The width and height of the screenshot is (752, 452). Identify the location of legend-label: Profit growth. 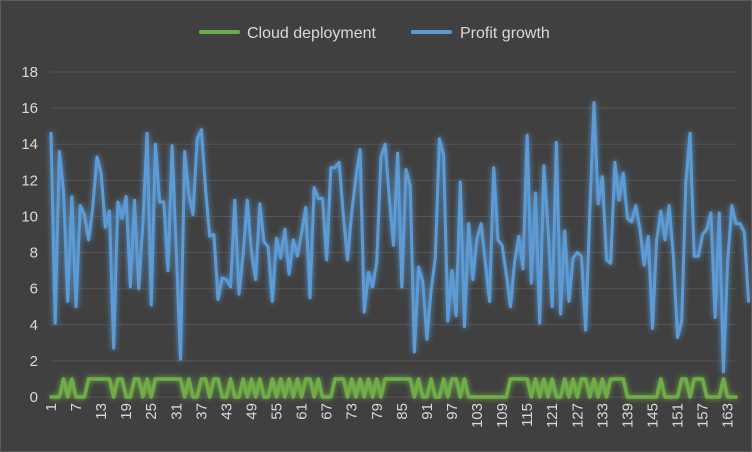
(505, 33).